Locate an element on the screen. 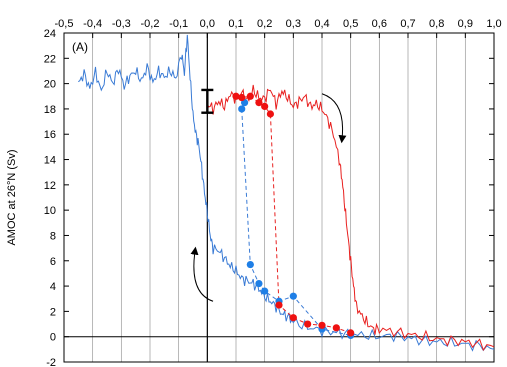  x-tick-label: 0,8 is located at coordinates (436, 24).